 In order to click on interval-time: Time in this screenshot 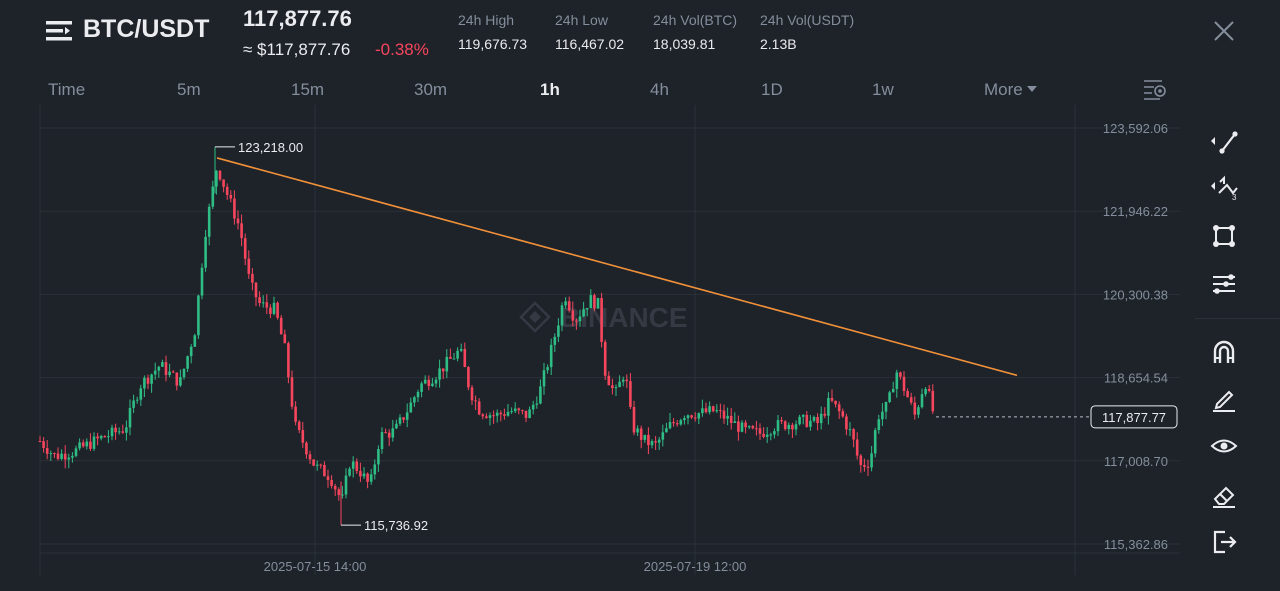, I will do `click(67, 89)`.